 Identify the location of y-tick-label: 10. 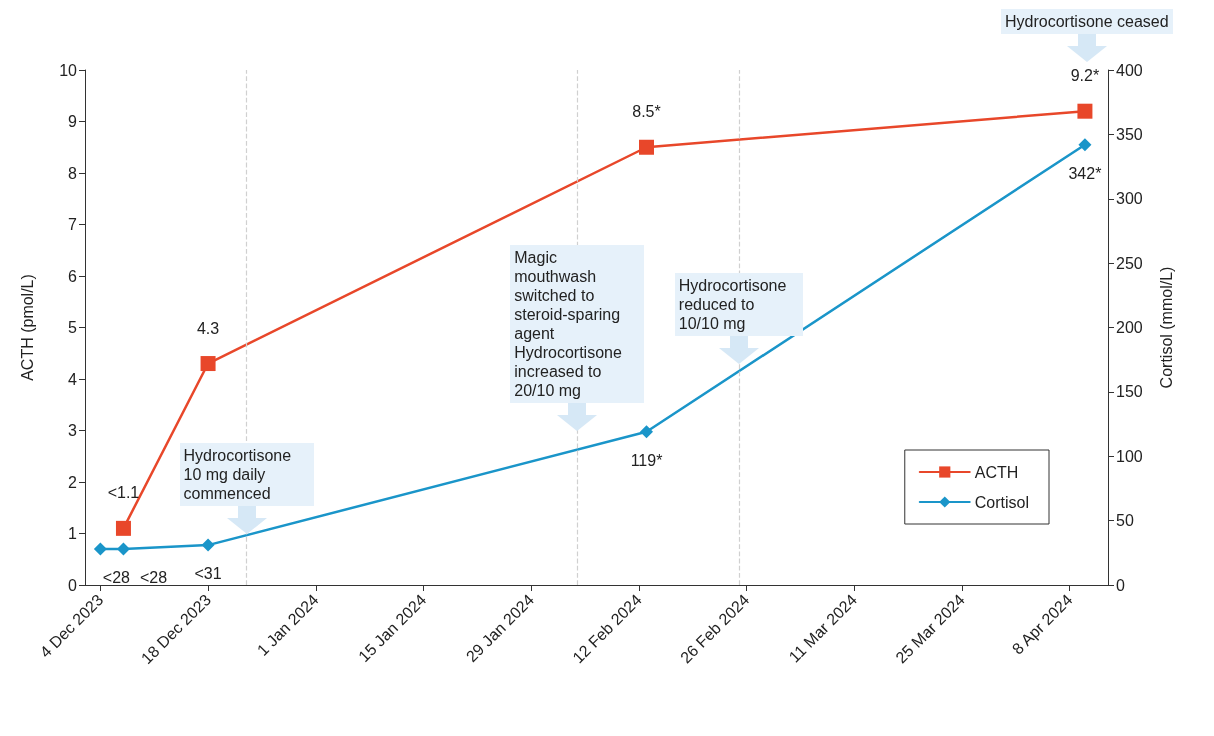
(68, 70).